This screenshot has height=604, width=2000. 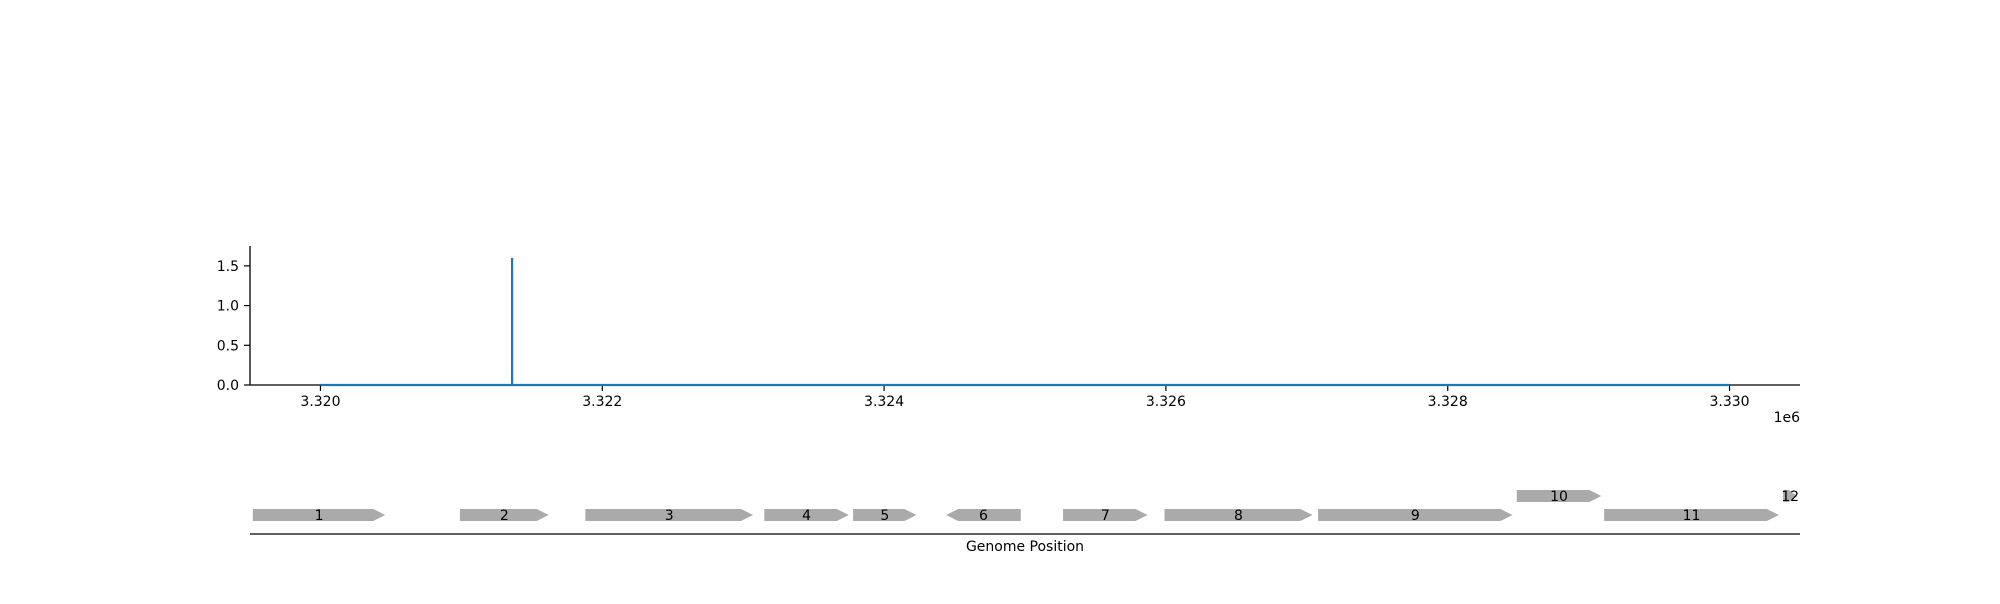 What do you see at coordinates (1448, 402) in the screenshot?
I see `x-tick-label: 3.328` at bounding box center [1448, 402].